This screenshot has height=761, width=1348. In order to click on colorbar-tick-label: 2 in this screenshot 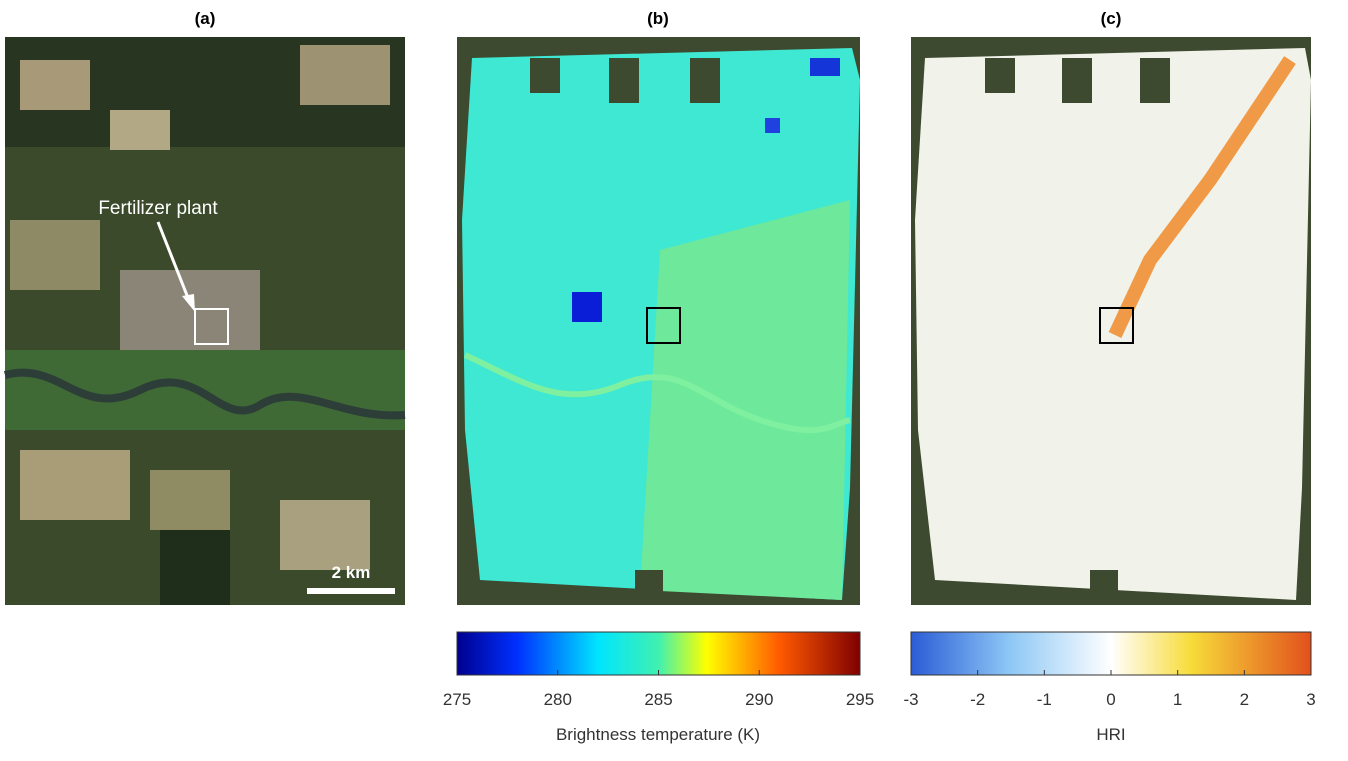, I will do `click(1244, 699)`.